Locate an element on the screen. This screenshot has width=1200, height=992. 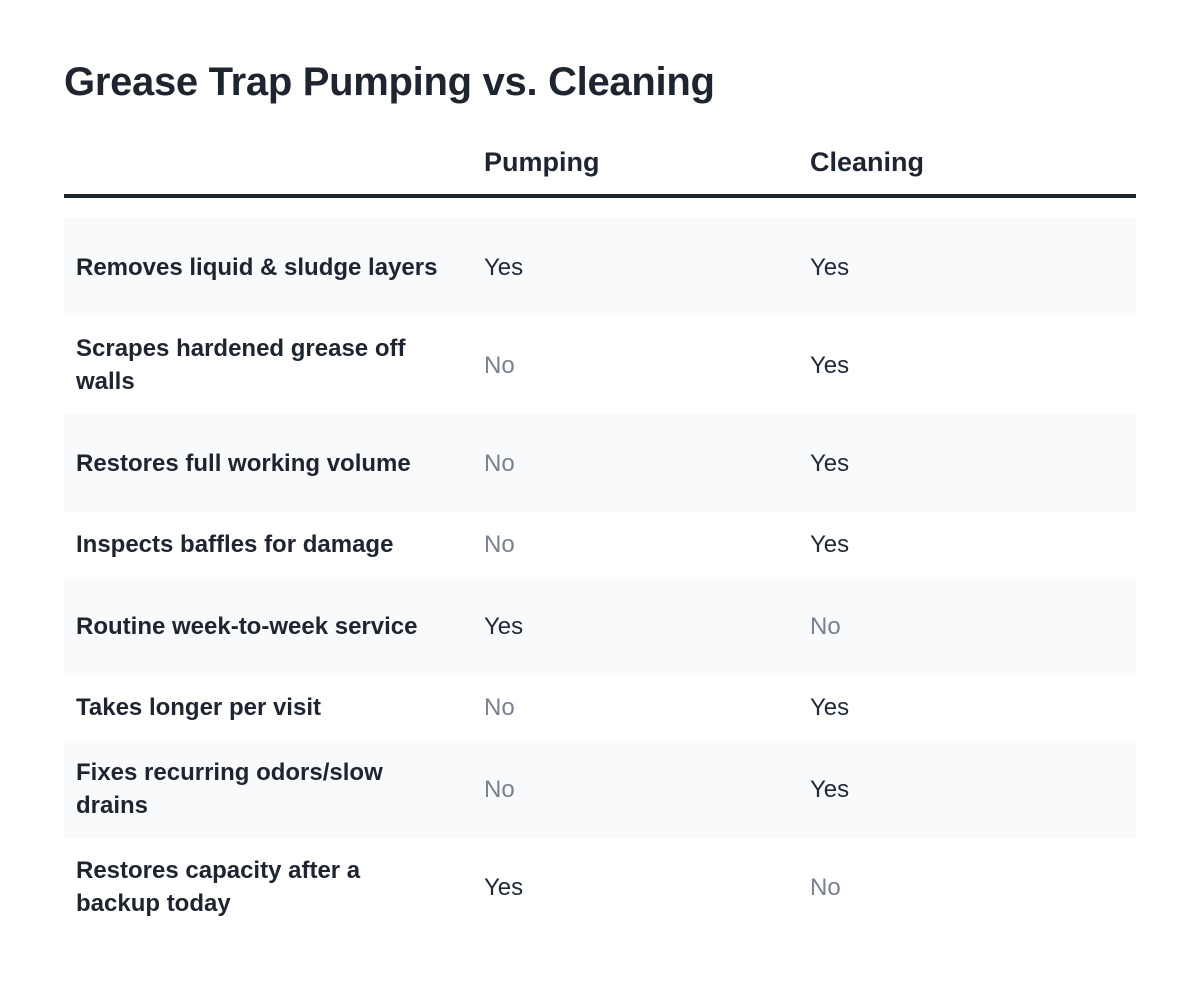
row-feature-label: Fixes recurring odors/slow drains is located at coordinates (229, 789).